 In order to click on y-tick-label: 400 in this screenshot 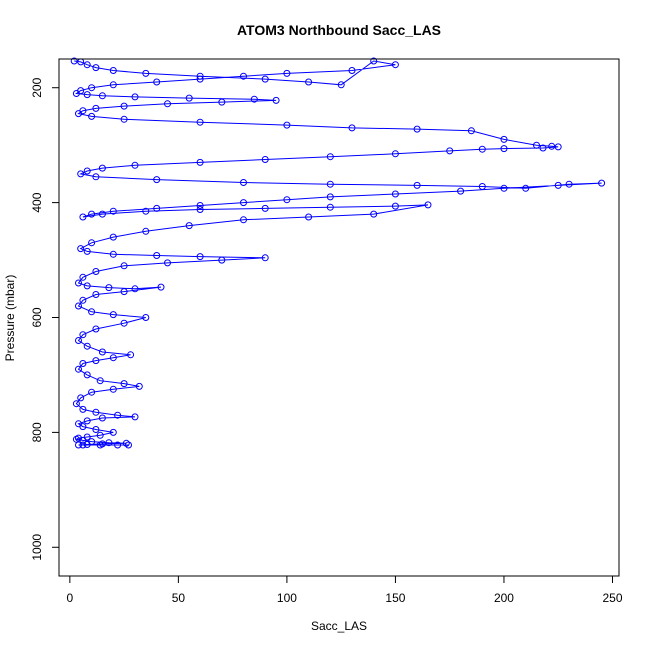, I will do `click(37, 202)`.